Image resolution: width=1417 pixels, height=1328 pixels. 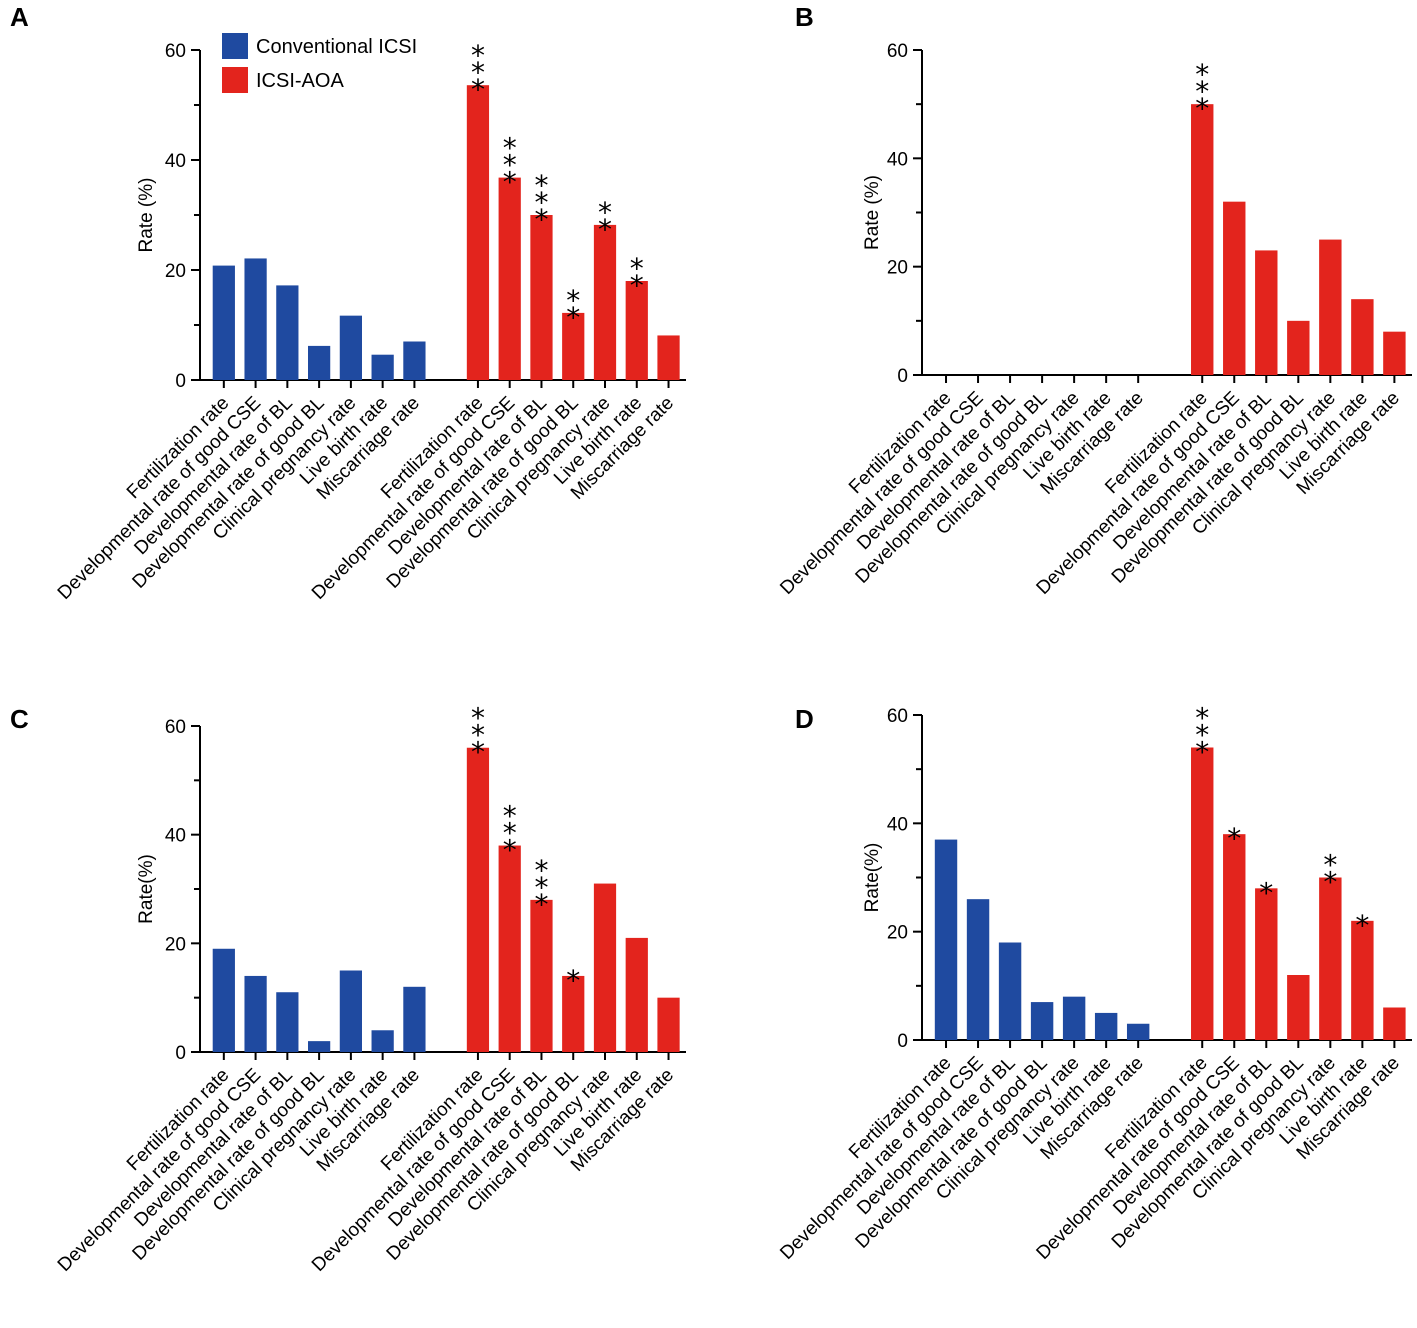 I want to click on y-axis-label: Rate (%), so click(x=146, y=215).